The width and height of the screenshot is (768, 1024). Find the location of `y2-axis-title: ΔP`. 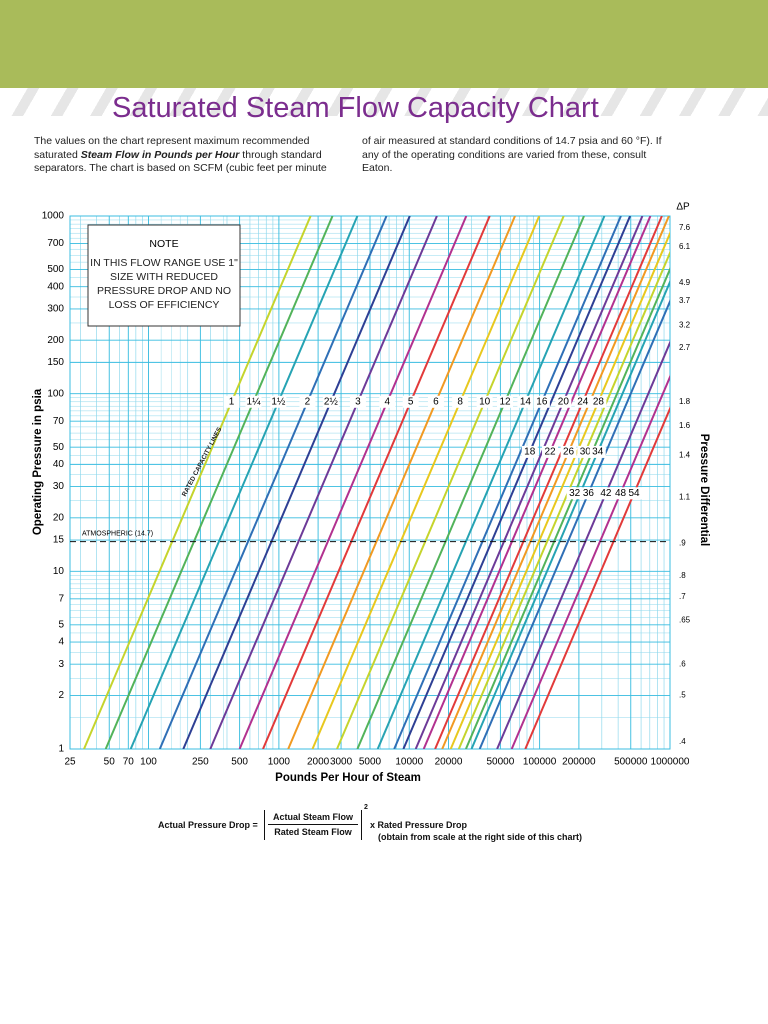

y2-axis-title: ΔP is located at coordinates (683, 207).